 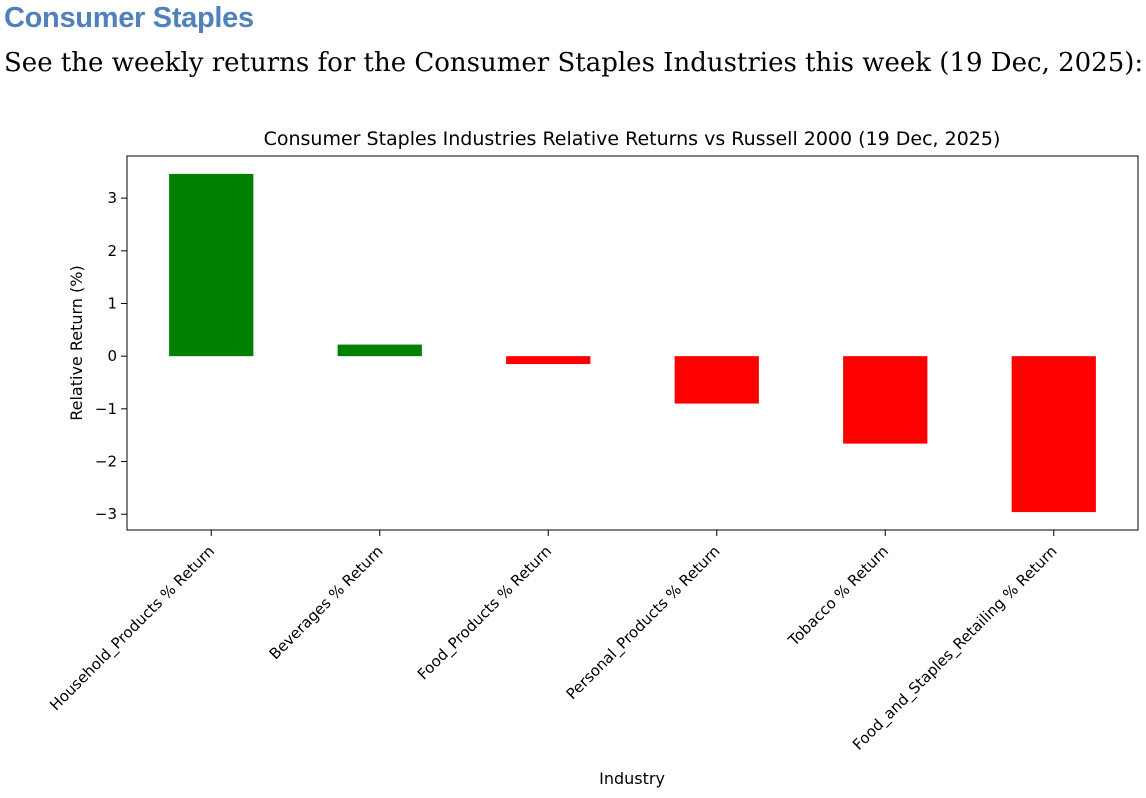 I want to click on x-tick-label: Food_Products % Return, so click(x=485, y=613).